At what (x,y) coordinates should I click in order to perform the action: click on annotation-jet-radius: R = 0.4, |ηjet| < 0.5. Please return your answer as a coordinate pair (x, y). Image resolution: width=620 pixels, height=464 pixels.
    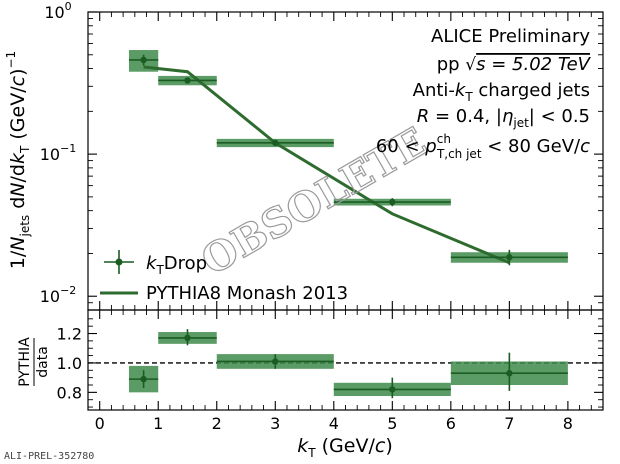
    Looking at the image, I should click on (503, 118).